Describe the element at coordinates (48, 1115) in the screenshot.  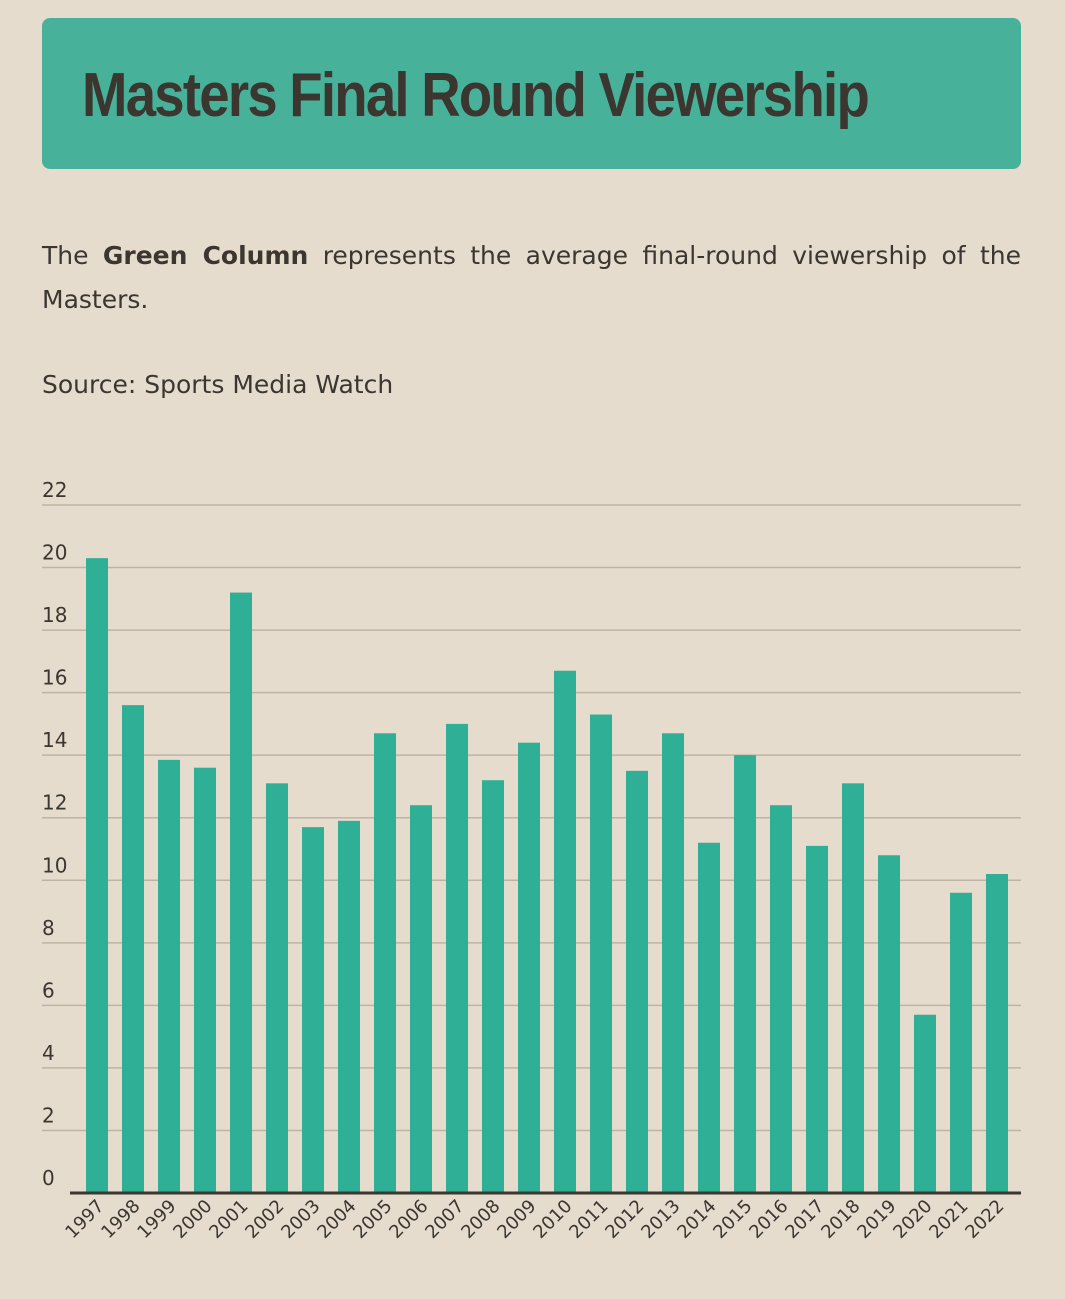
I see `y-tick-label: 2` at that location.